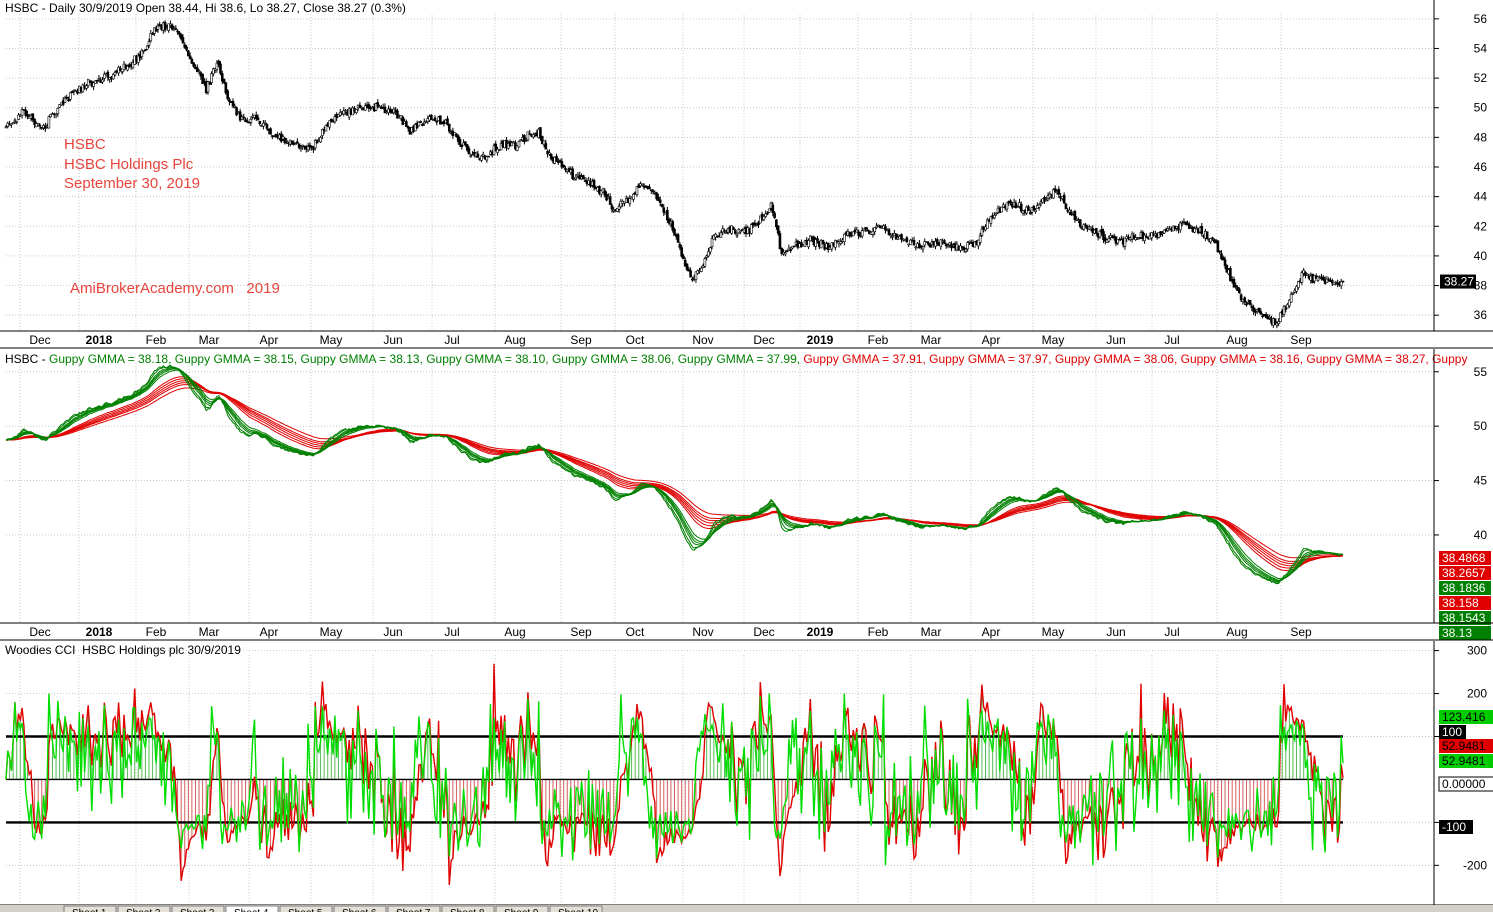  What do you see at coordinates (992, 359) in the screenshot?
I see `gmma-header-part: Guppy GMMA = 37.97,` at bounding box center [992, 359].